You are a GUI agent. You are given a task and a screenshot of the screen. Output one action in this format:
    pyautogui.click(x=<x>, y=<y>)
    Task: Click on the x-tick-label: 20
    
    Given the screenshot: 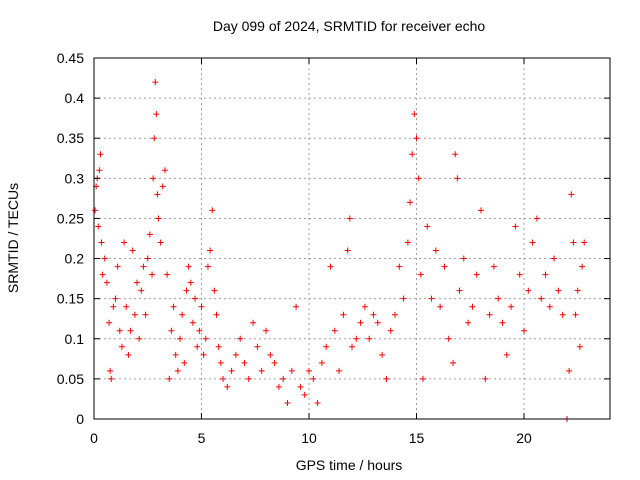 What is the action you would take?
    pyautogui.click(x=524, y=438)
    